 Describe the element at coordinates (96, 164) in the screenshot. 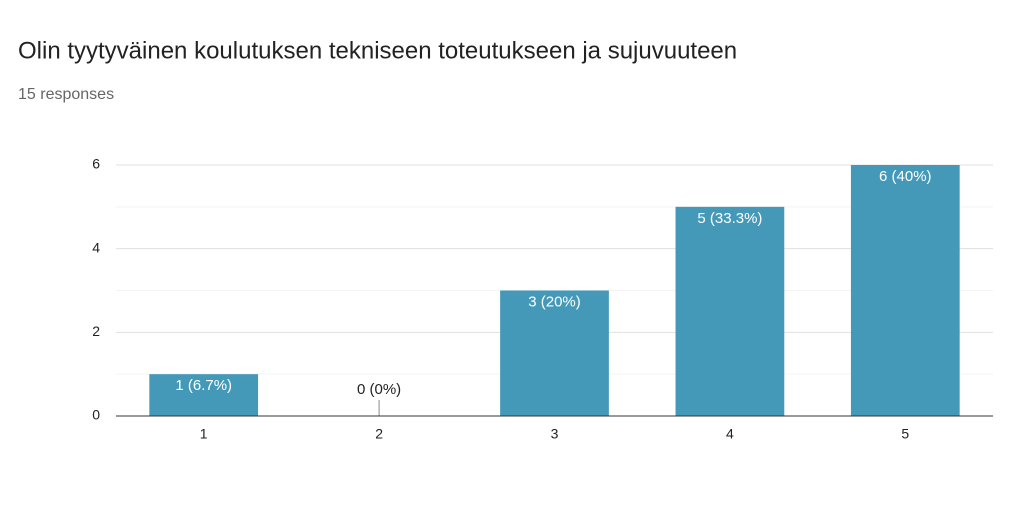

I see `y-tick-label: 6` at that location.